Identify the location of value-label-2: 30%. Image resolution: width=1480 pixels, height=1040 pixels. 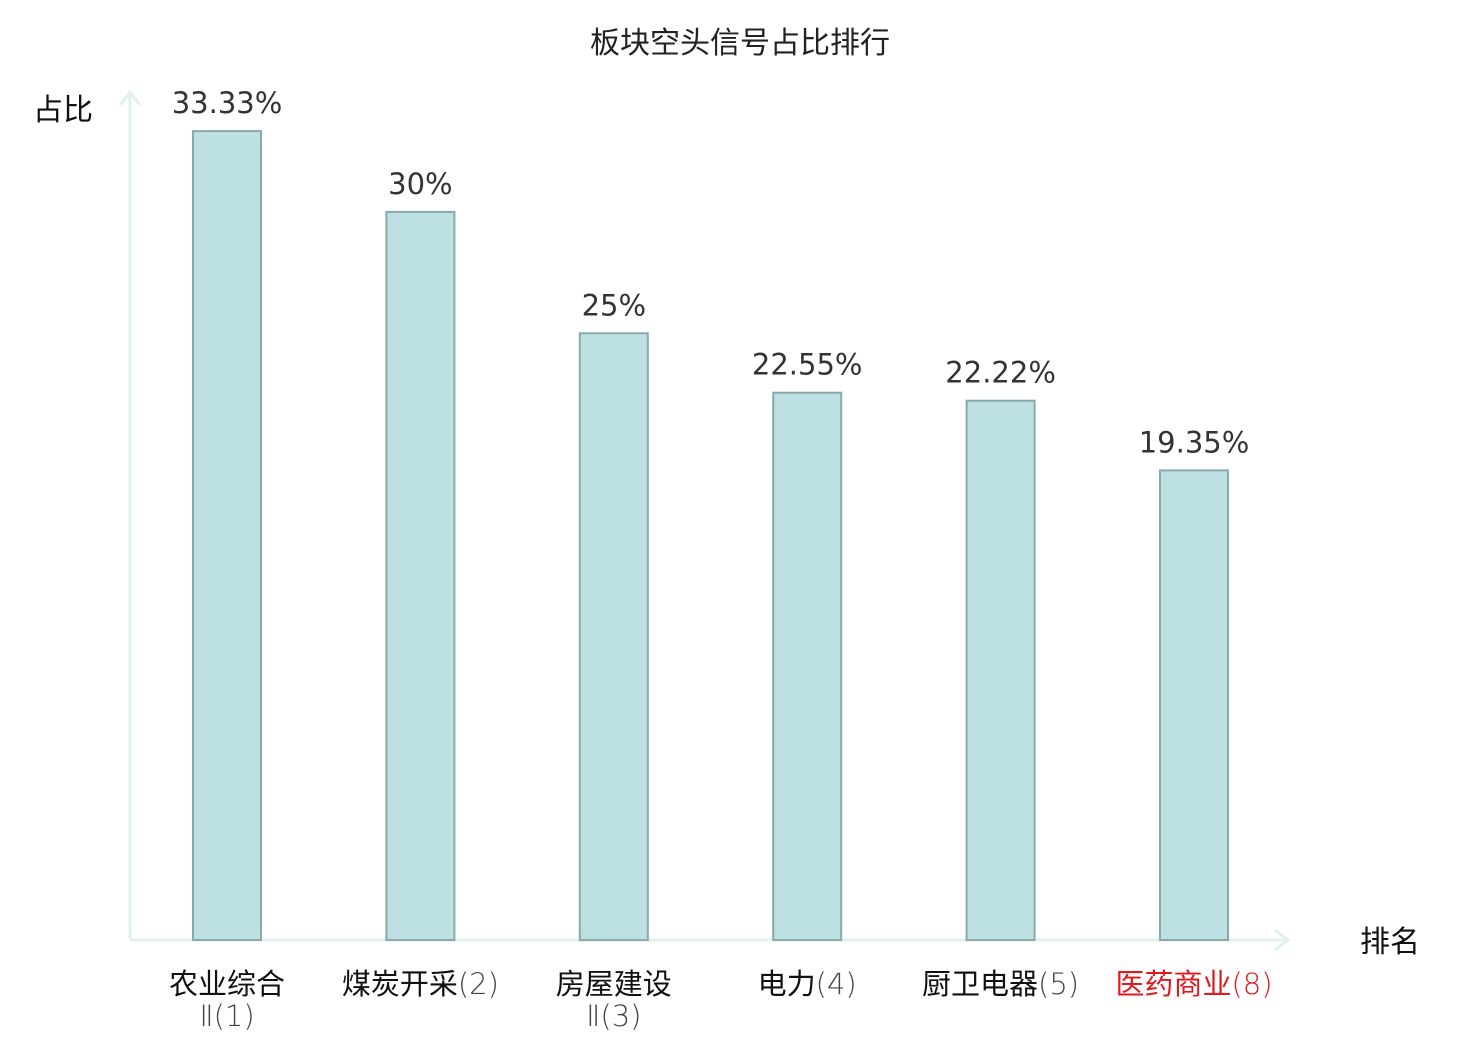
(420, 184).